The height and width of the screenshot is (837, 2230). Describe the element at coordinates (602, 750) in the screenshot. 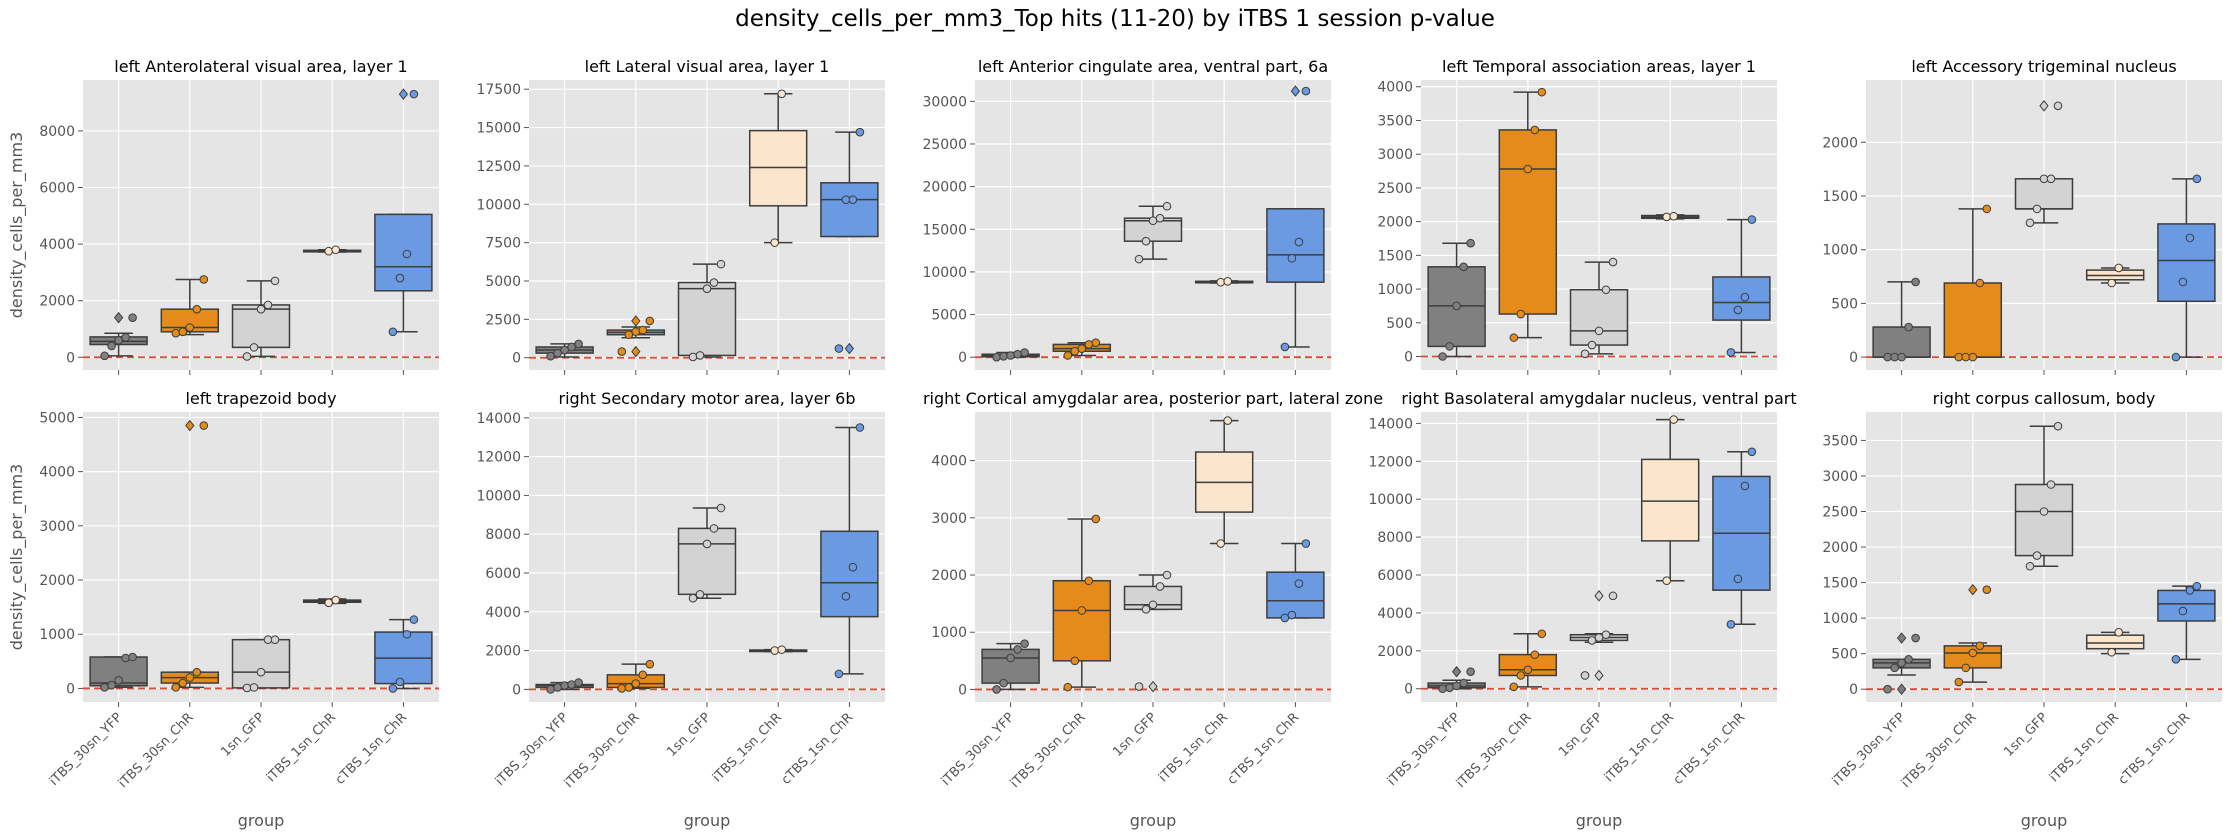

I see `x-tick-label: iTBS_30sn_ChR` at that location.